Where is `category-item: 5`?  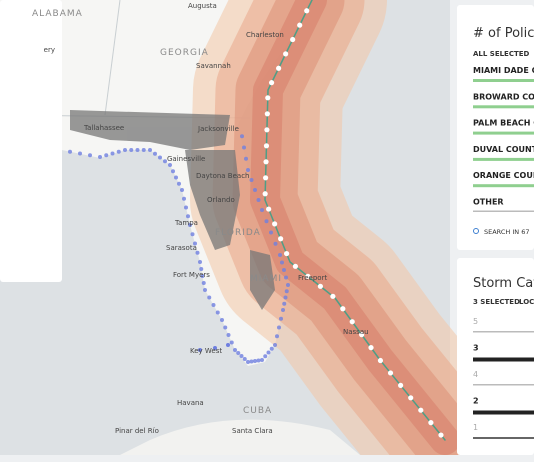
category-item: 5 is located at coordinates (475, 321).